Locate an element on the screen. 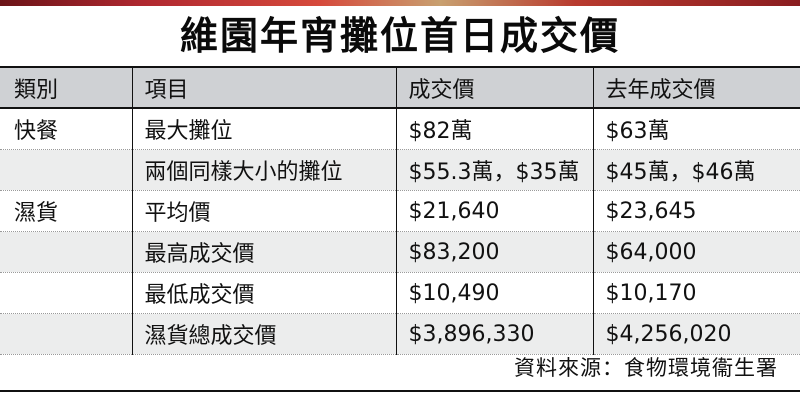 This screenshot has width=800, height=401. price-cell: $82萬 is located at coordinates (494, 129).